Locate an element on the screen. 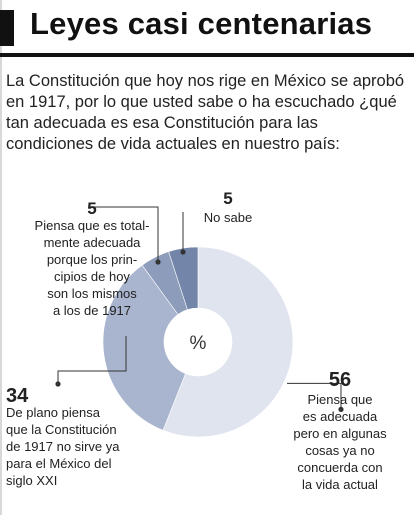  slice-text-label-0-3: cosas ya no is located at coordinates (339, 450).